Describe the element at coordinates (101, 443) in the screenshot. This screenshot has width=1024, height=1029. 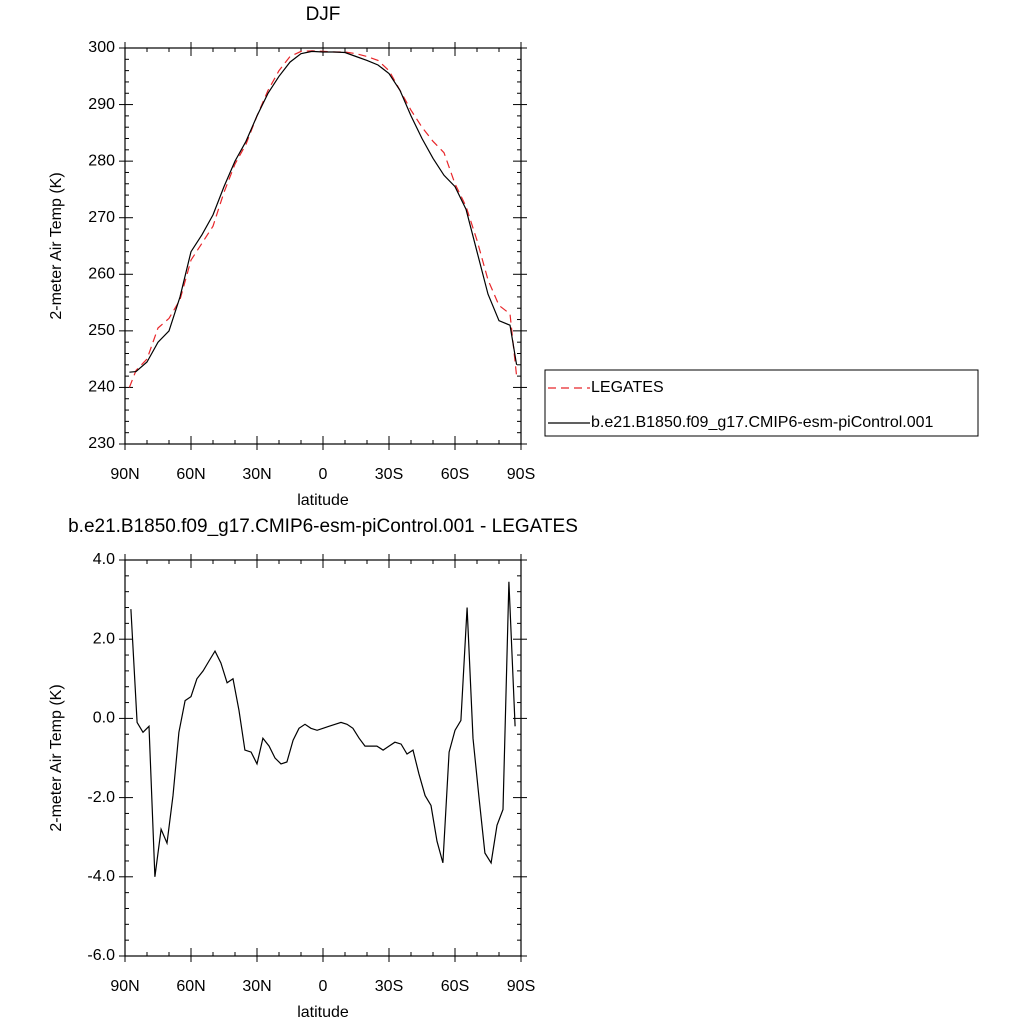
I see `y-tick-label: 230` at that location.